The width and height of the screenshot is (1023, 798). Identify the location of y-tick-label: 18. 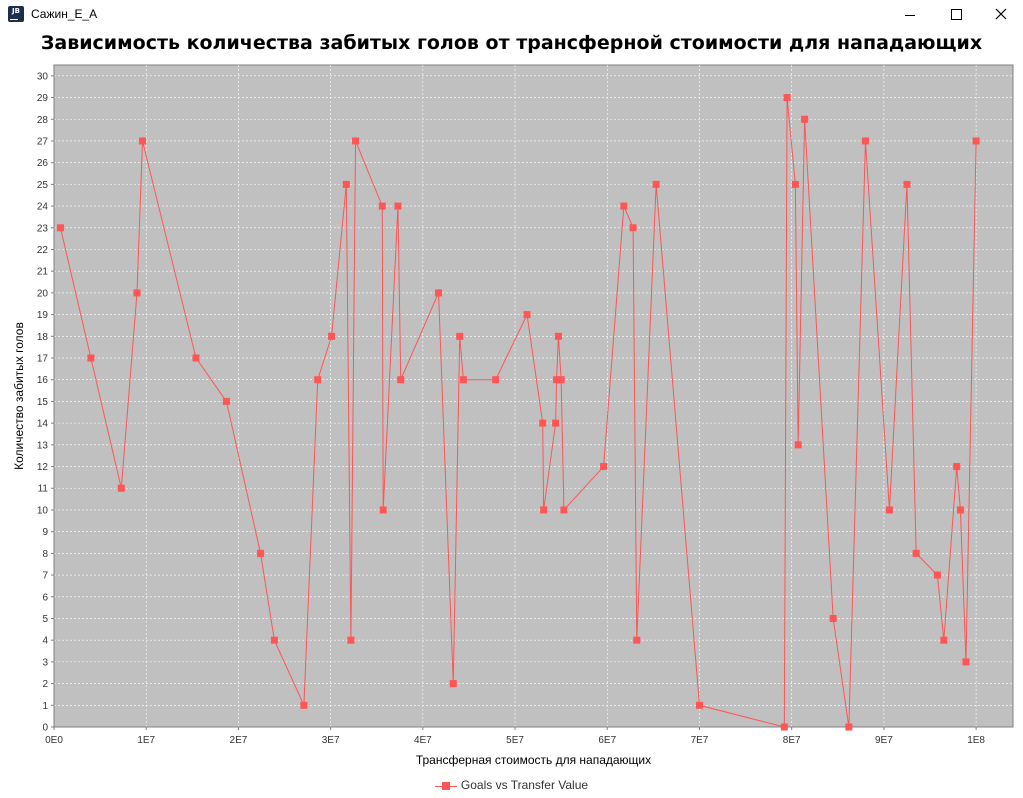
(43, 337).